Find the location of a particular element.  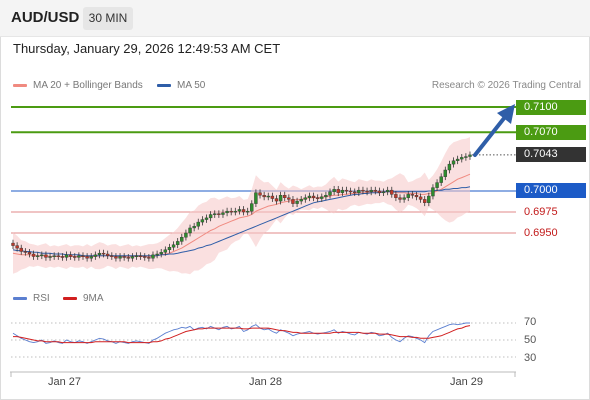

rsi-ma-line is located at coordinates (242, 334).